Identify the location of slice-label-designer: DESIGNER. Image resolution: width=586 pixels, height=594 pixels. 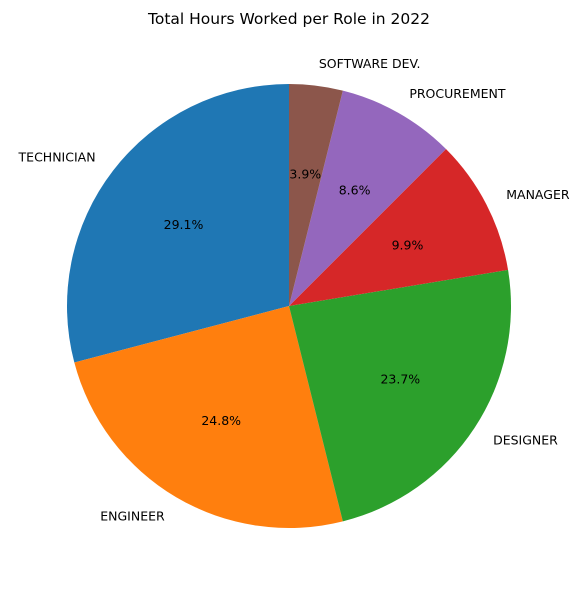
(525, 440).